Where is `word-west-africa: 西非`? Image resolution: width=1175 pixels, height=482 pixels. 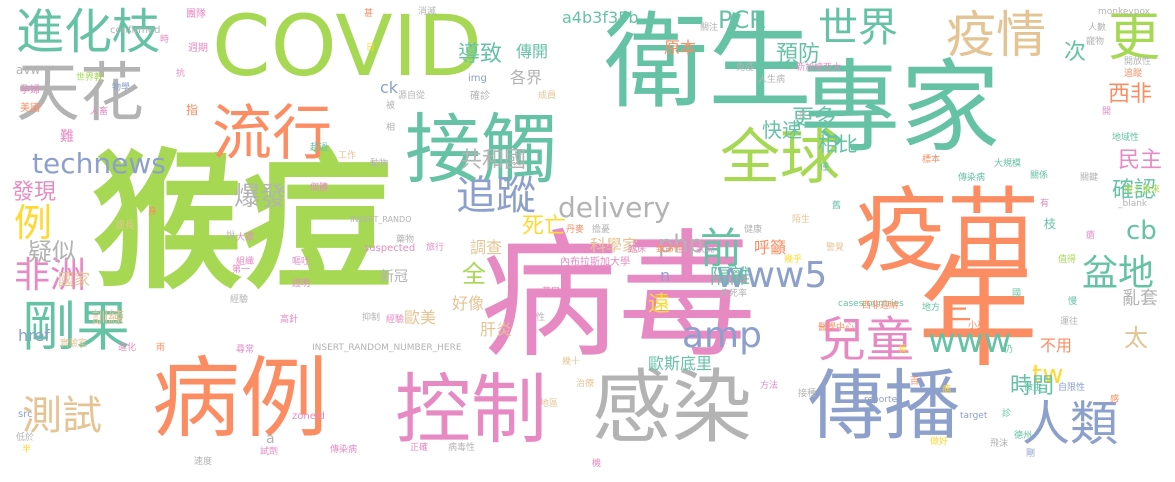
word-west-africa: 西非 is located at coordinates (1130, 94).